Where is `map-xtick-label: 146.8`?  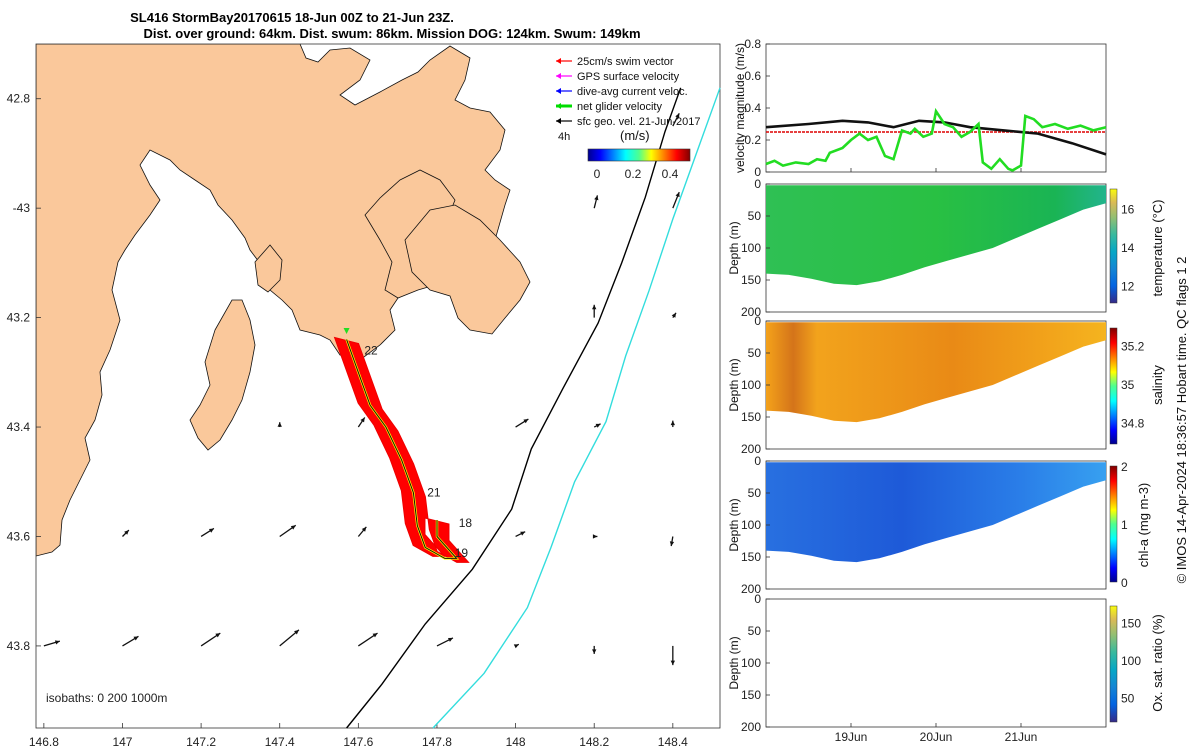 map-xtick-label: 146.8 is located at coordinates (44, 742).